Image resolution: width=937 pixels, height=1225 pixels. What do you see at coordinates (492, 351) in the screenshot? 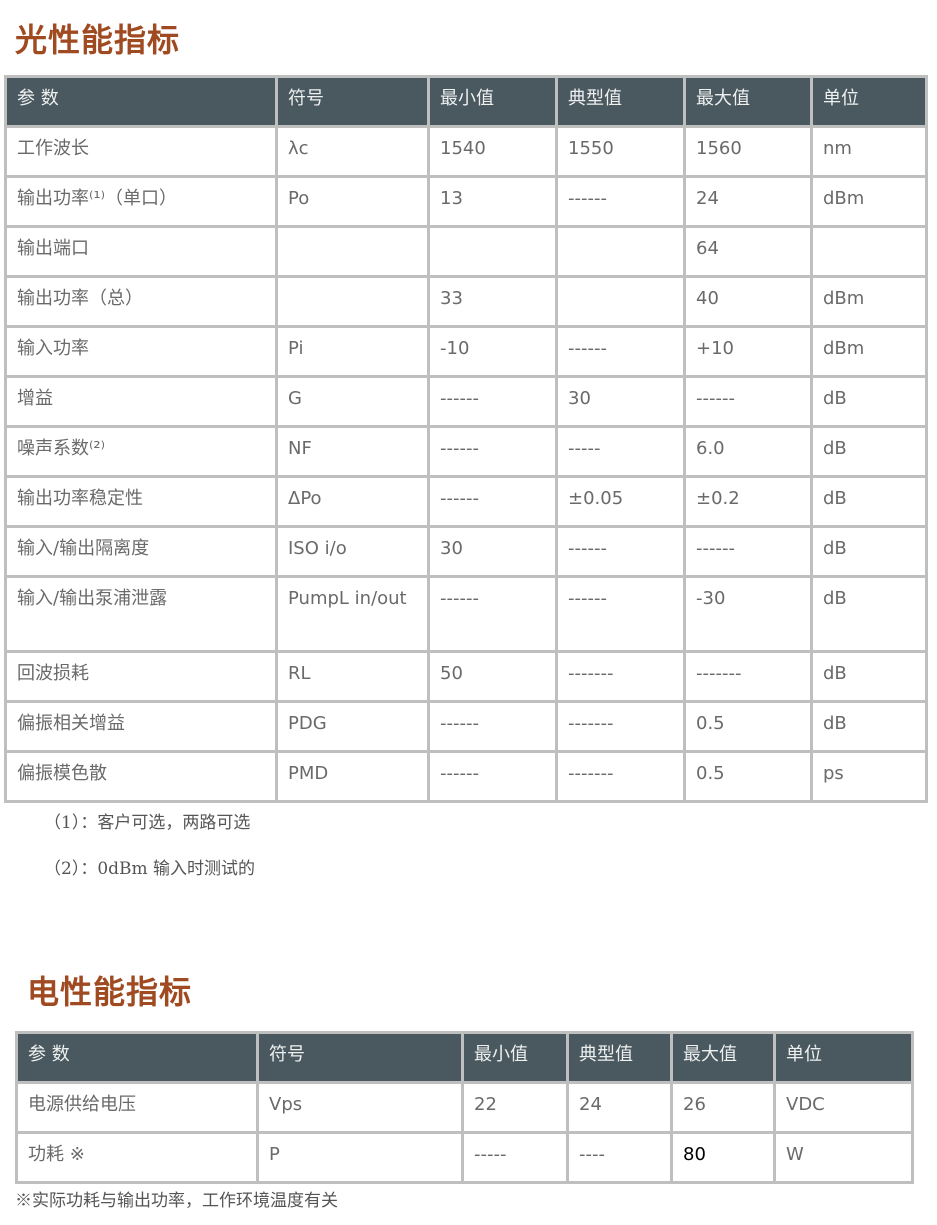
I see `cell-min: -10` at bounding box center [492, 351].